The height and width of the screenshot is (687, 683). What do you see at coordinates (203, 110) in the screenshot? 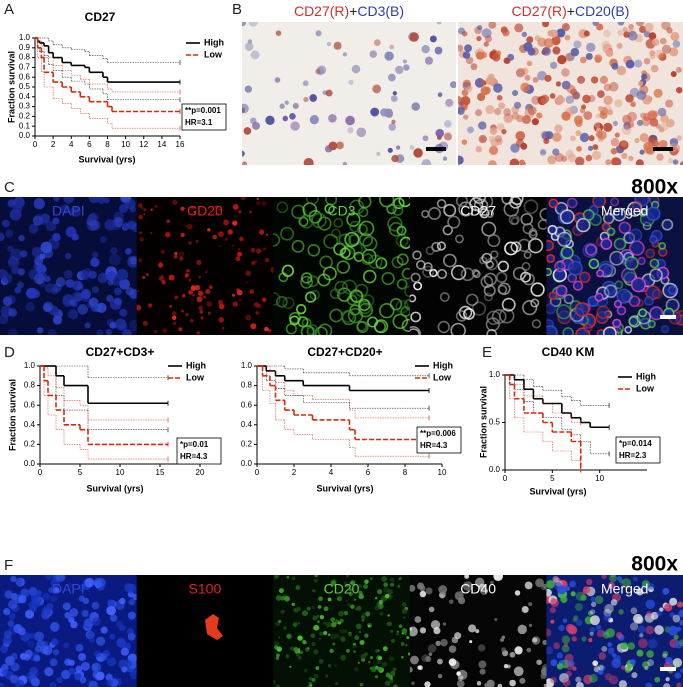
I see `annotation: **p=0.001` at bounding box center [203, 110].